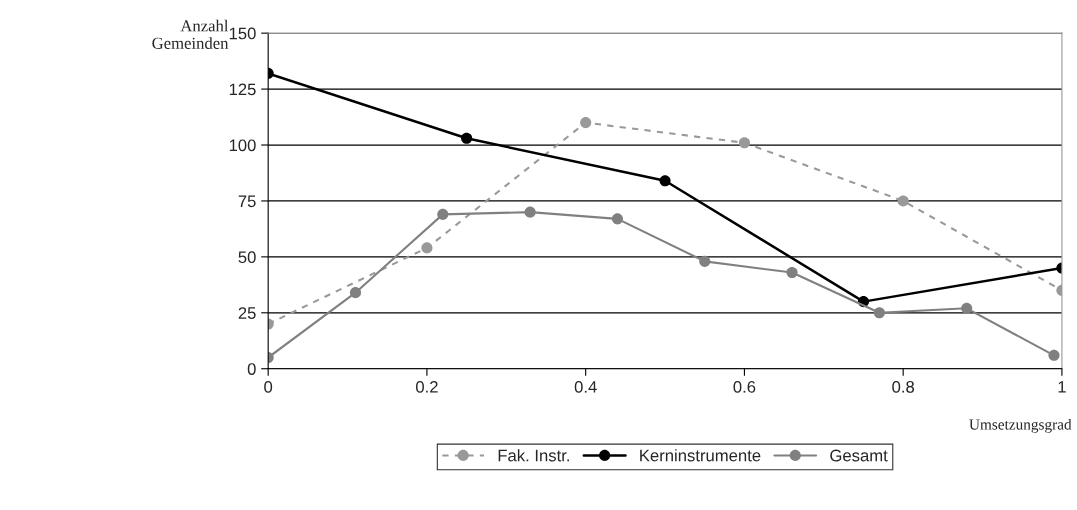 The width and height of the screenshot is (1077, 510). What do you see at coordinates (426, 386) in the screenshot?
I see `x-tick-label: 0.2` at bounding box center [426, 386].